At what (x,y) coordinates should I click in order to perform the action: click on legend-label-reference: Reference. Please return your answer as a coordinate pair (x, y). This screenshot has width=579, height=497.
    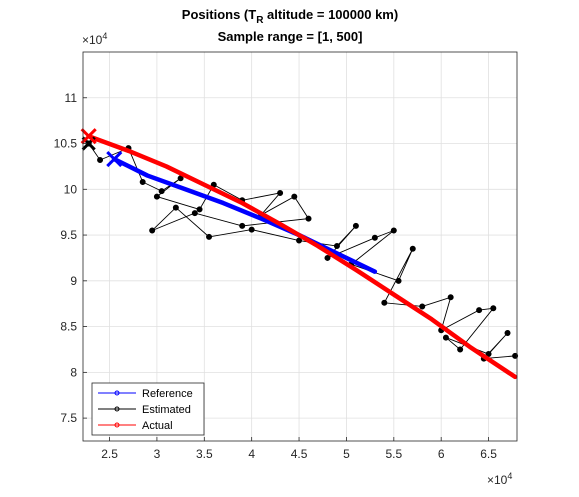
    Looking at the image, I should click on (167, 394).